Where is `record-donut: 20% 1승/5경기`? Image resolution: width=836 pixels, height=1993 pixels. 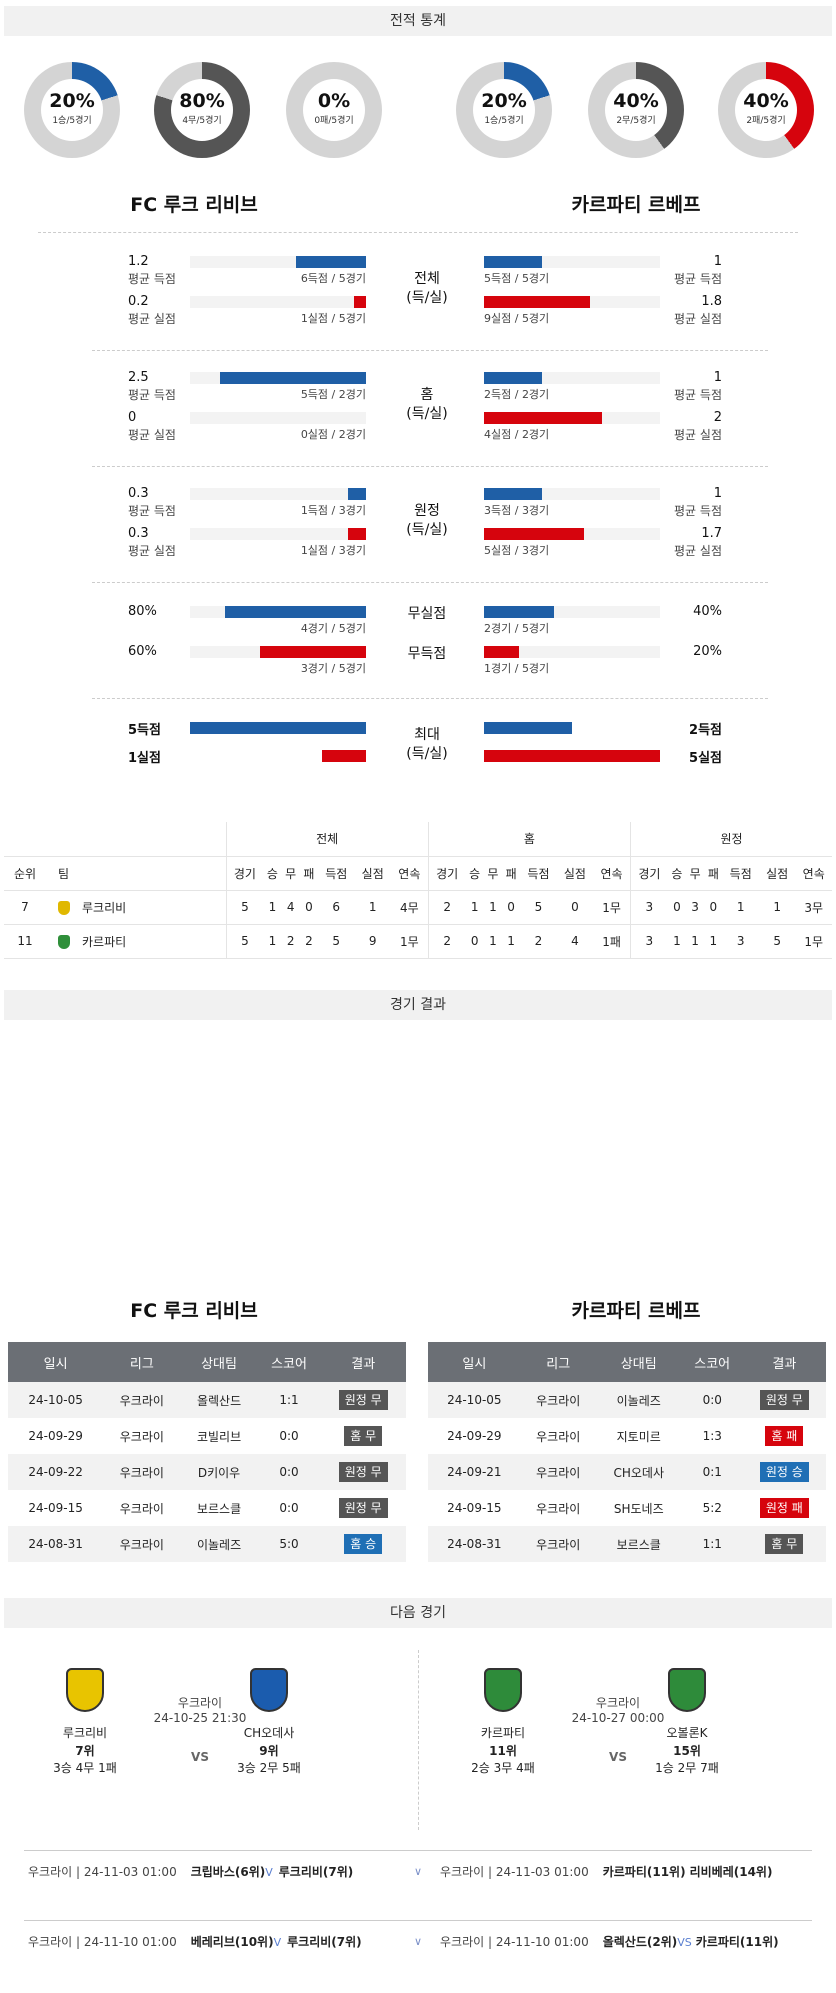 record-donut: 20% 1승/5경기 is located at coordinates (504, 110).